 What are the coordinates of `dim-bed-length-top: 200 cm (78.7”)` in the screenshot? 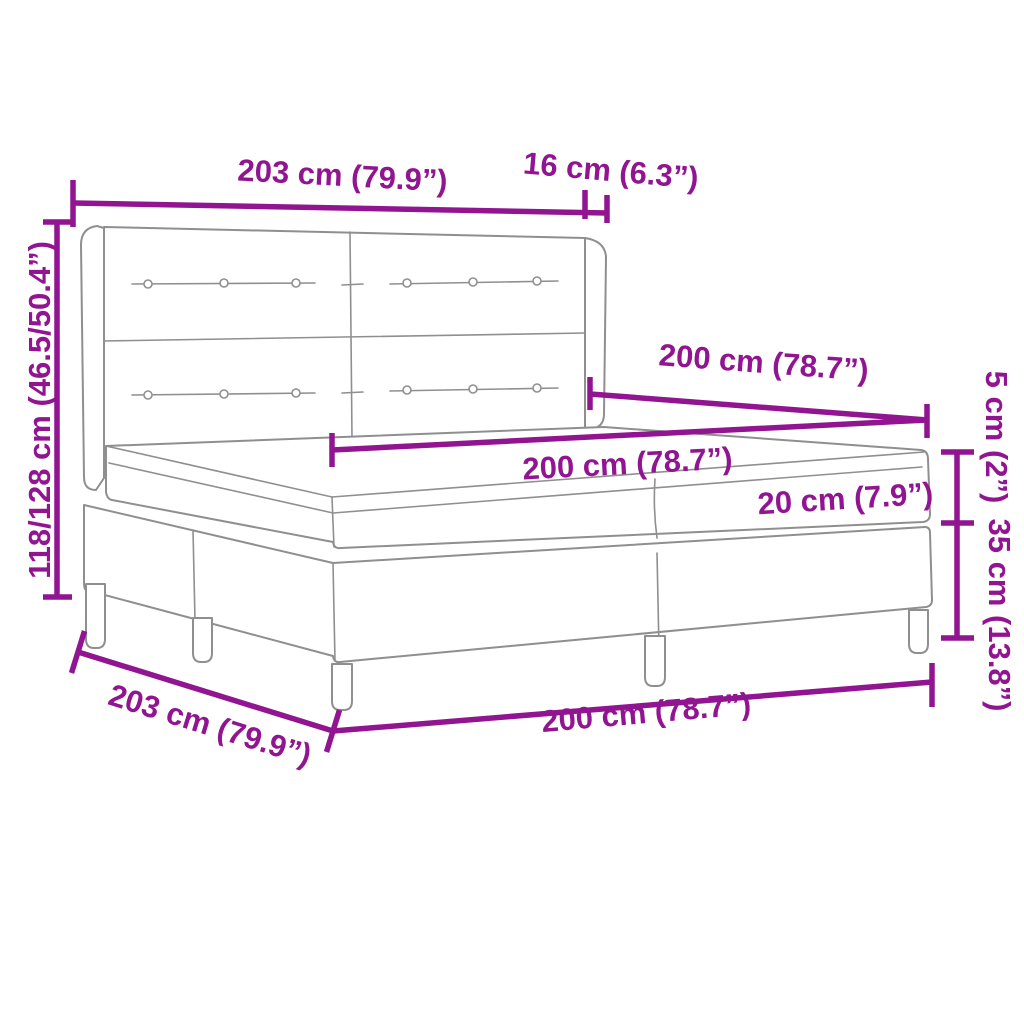 It's located at (758, 387).